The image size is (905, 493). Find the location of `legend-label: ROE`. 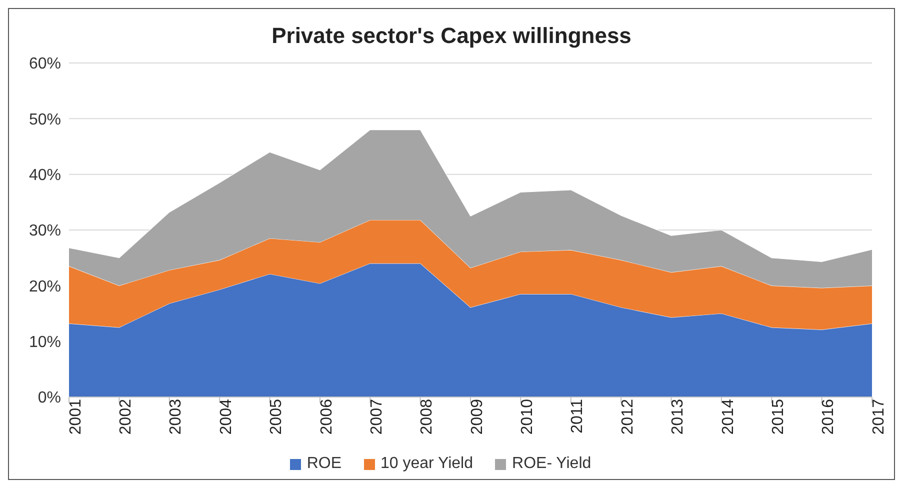

legend-label: ROE is located at coordinates (324, 464).